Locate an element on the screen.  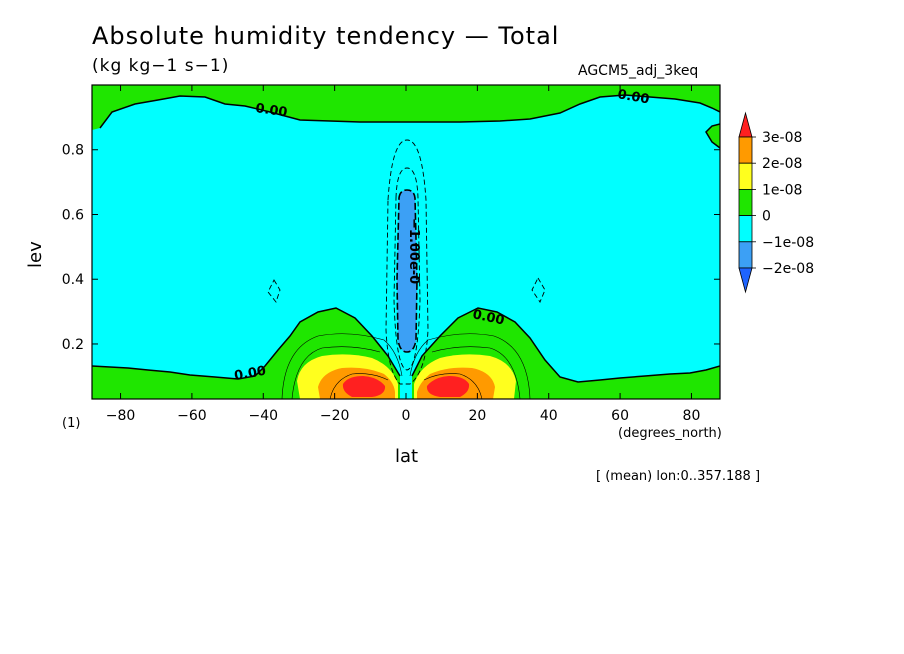
contour-label-bottom-right: 0.00 is located at coordinates (488, 317).